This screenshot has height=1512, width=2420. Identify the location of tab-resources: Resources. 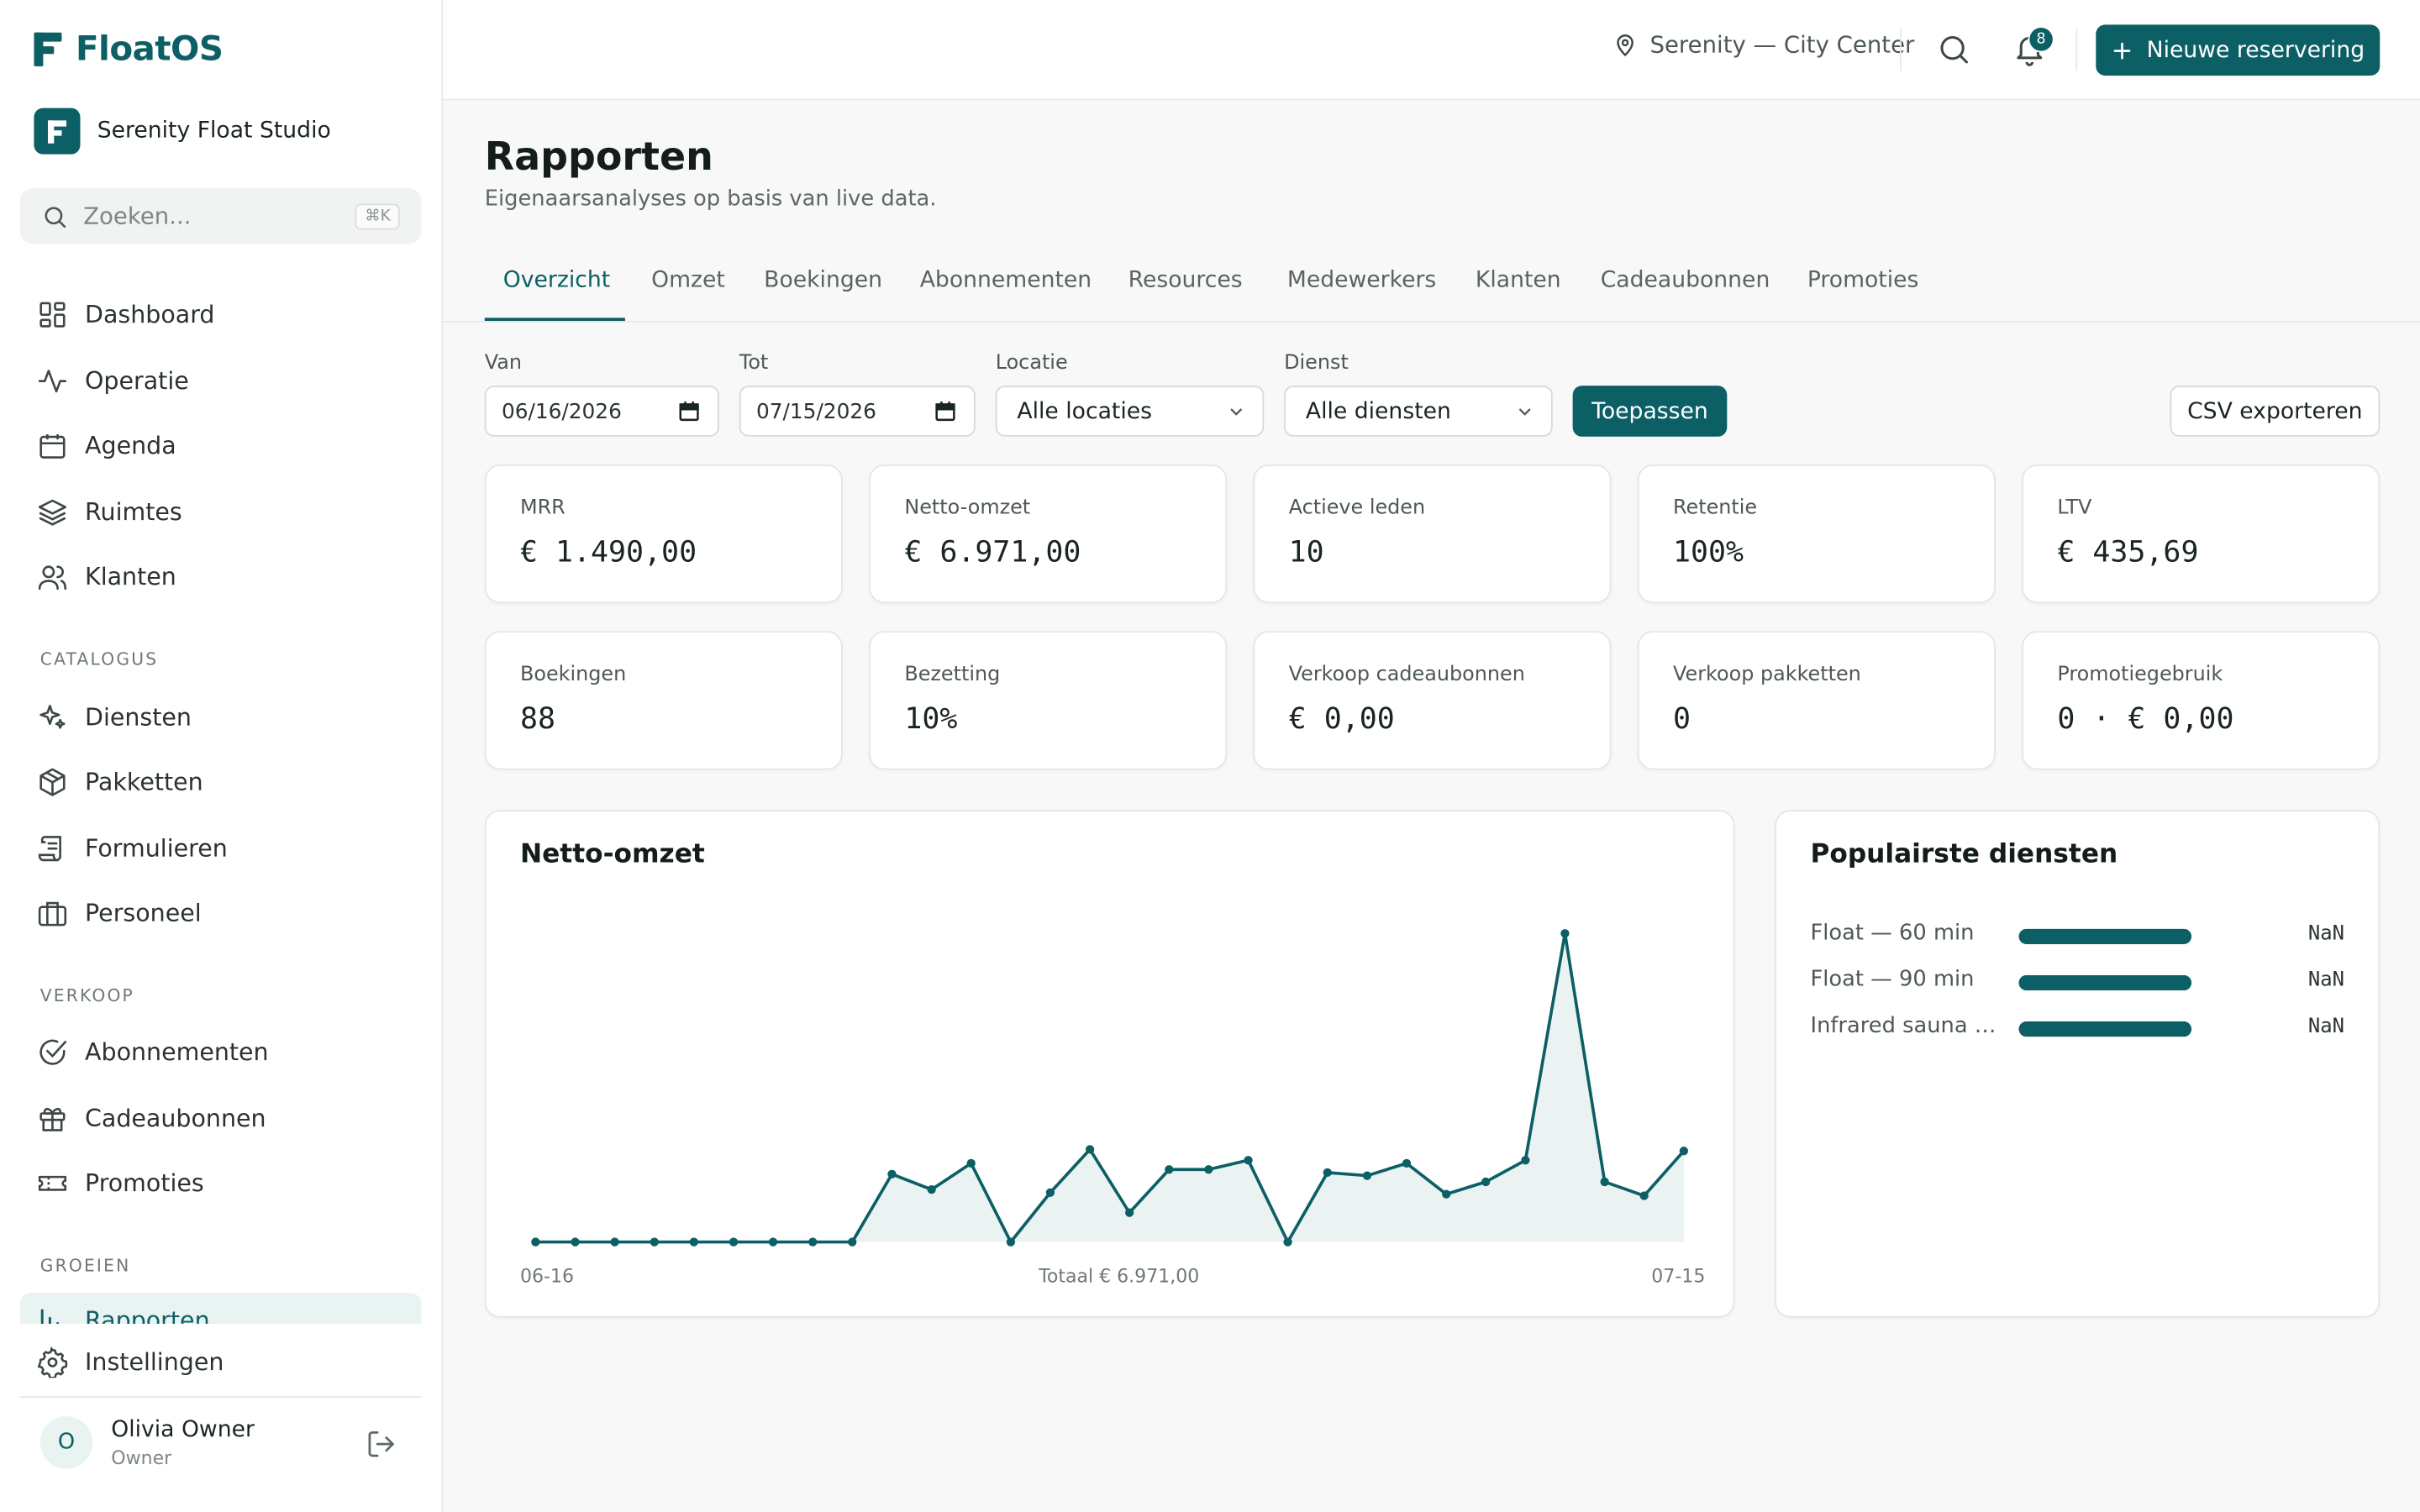
(1185, 280).